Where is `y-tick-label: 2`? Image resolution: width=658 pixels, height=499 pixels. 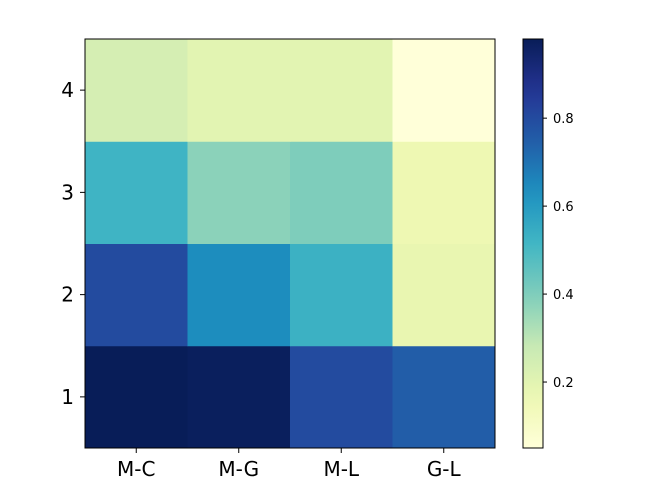 y-tick-label: 2 is located at coordinates (67, 295).